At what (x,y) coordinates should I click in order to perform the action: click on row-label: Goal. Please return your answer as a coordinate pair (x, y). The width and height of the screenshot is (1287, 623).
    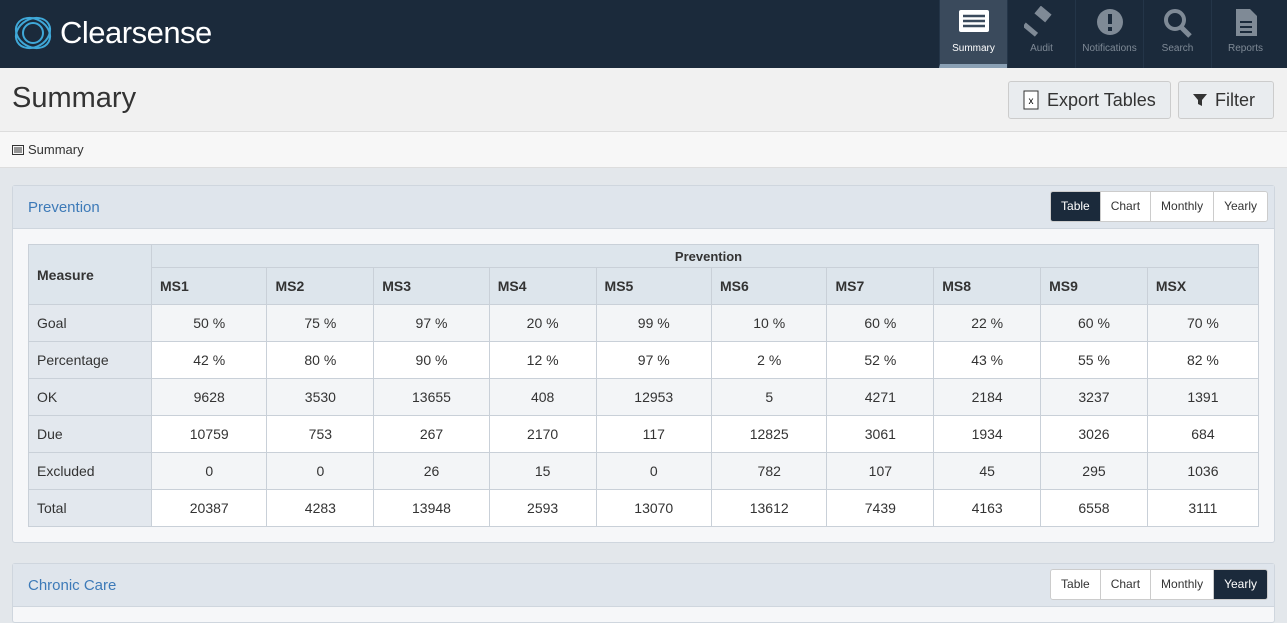
    Looking at the image, I should click on (90, 323).